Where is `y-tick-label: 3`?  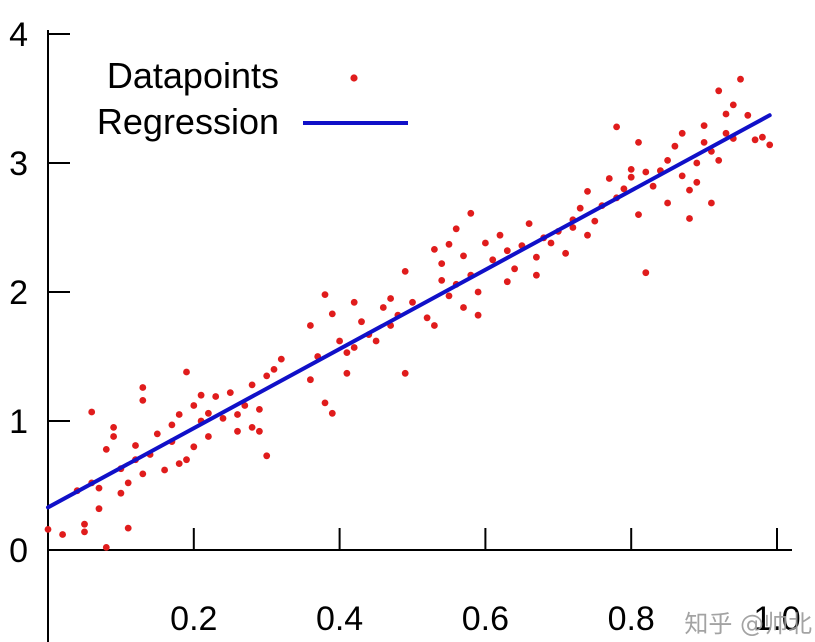 y-tick-label: 3 is located at coordinates (18, 164).